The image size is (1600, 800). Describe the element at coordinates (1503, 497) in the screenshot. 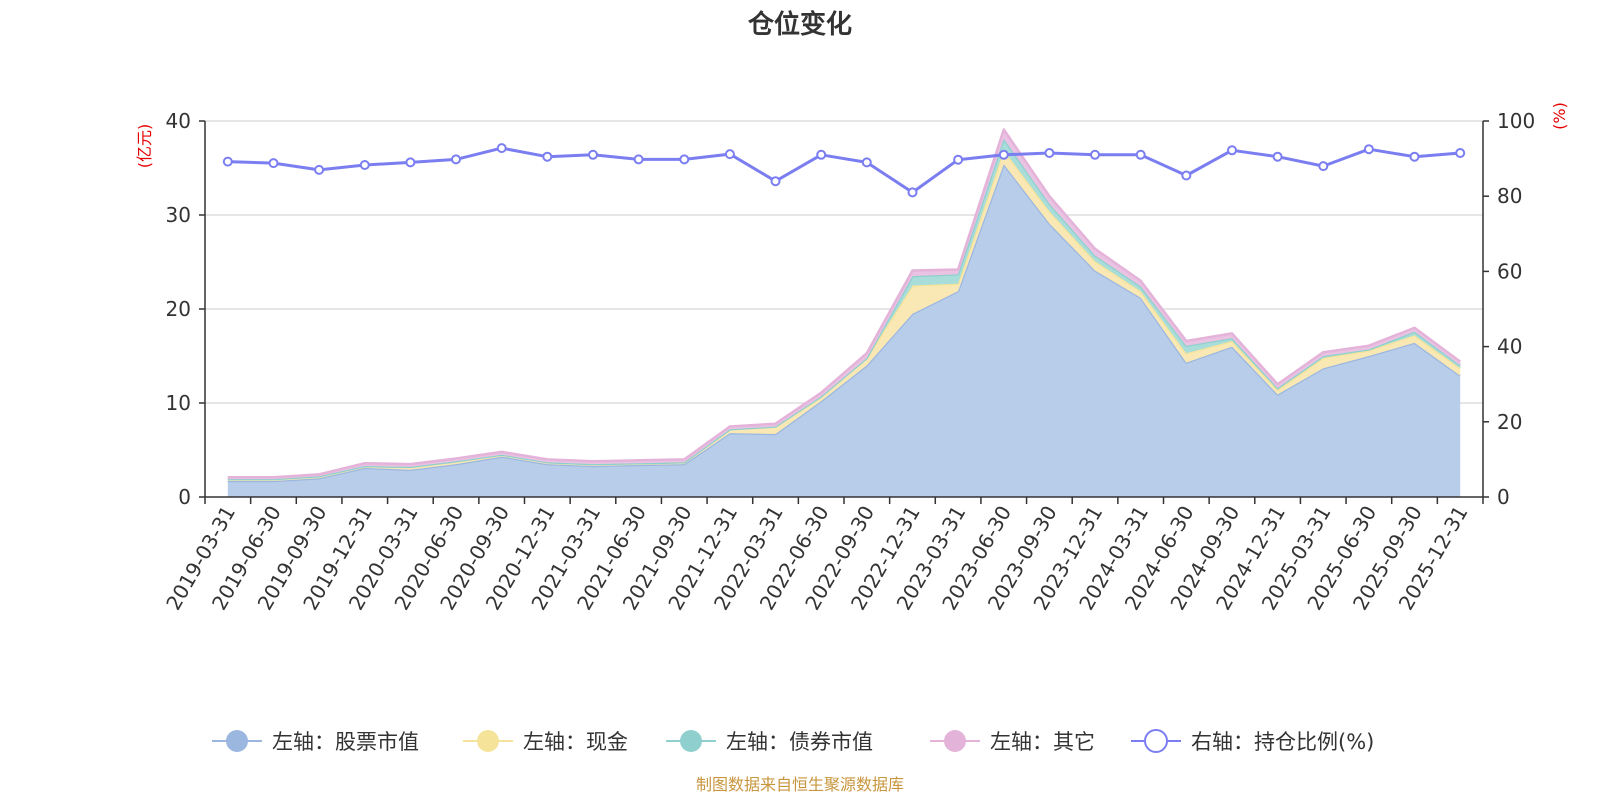

I see `right-tick-label: 0` at that location.